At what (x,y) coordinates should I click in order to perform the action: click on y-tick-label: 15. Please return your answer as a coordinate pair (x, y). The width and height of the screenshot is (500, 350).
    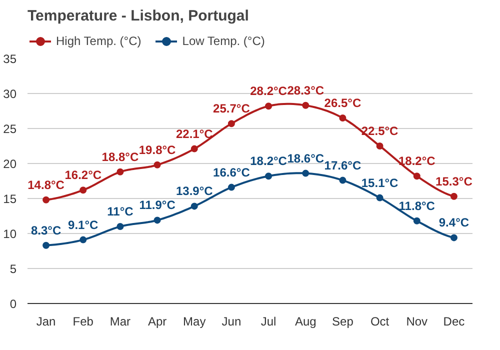
    Looking at the image, I should click on (10, 199).